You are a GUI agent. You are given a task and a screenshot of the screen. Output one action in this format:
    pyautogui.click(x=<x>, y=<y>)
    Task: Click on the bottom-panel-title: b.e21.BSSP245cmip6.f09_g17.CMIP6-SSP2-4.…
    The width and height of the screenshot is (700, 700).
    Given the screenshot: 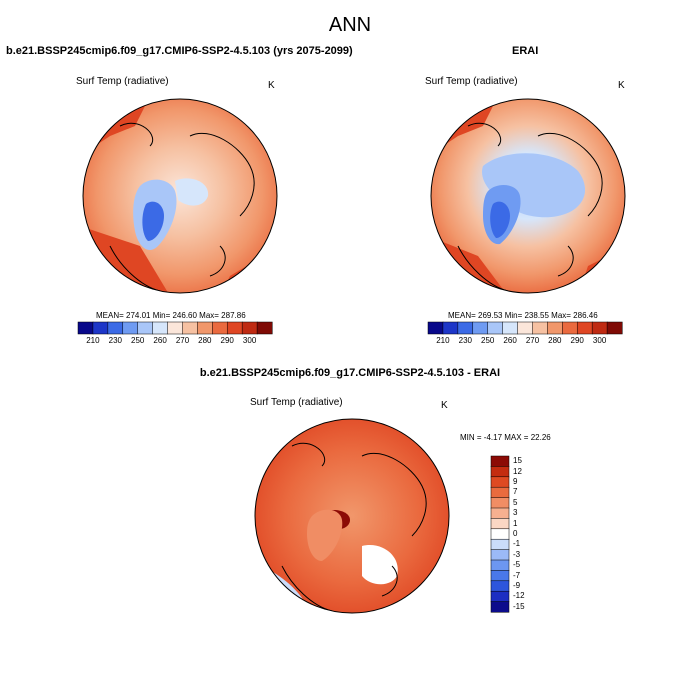 What is the action you would take?
    pyautogui.click(x=350, y=373)
    